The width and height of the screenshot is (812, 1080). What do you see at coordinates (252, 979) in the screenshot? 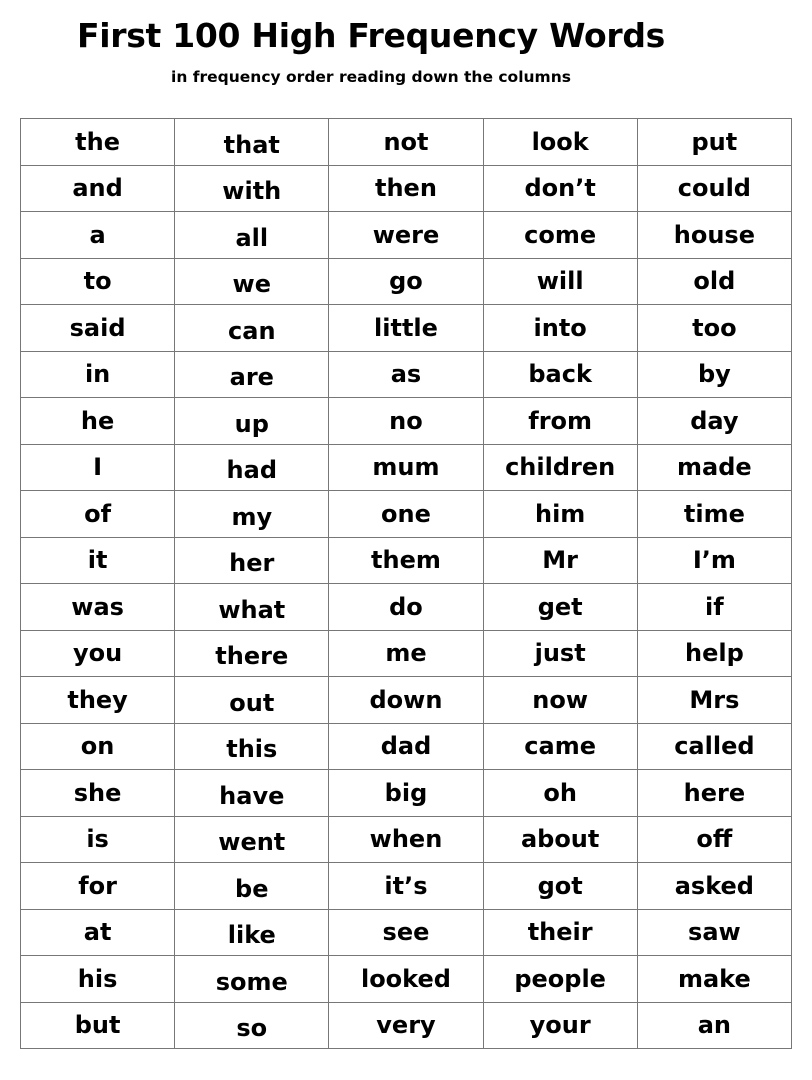
I see `word-cell: some` at bounding box center [252, 979].